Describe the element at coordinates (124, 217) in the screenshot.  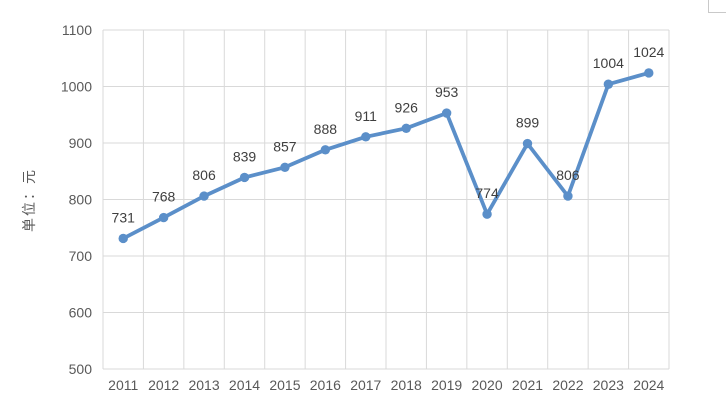
I see `data-point-label: 731` at that location.